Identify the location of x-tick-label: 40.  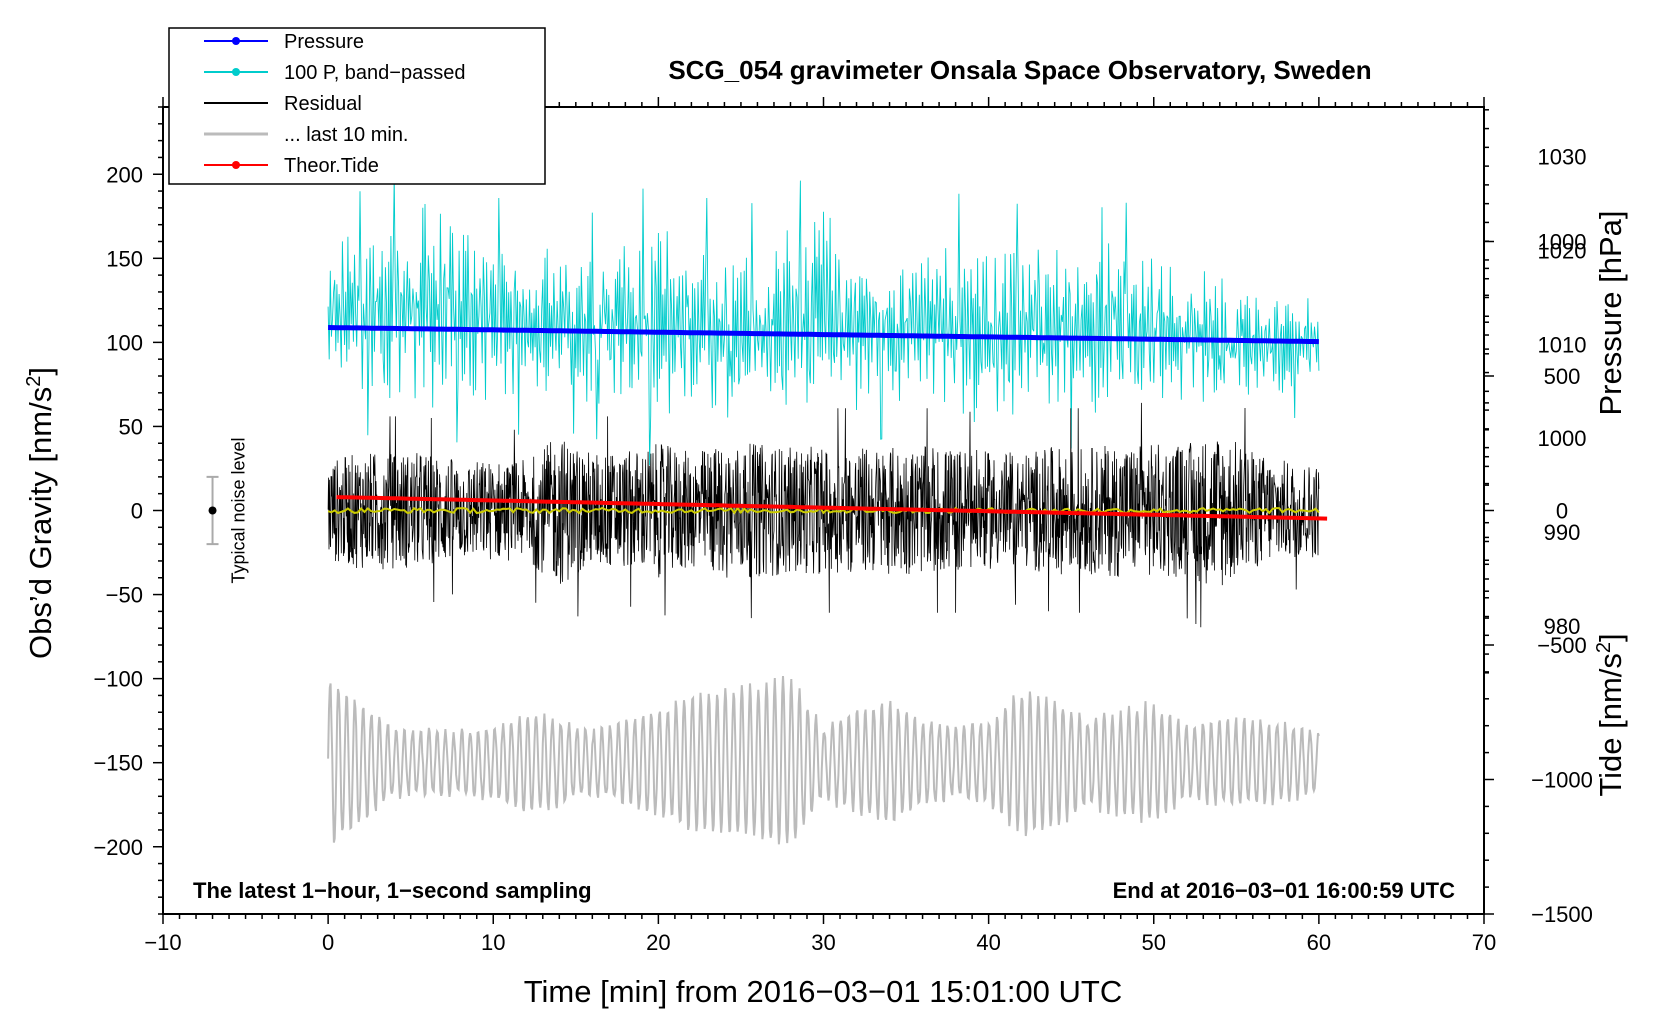
(988, 942).